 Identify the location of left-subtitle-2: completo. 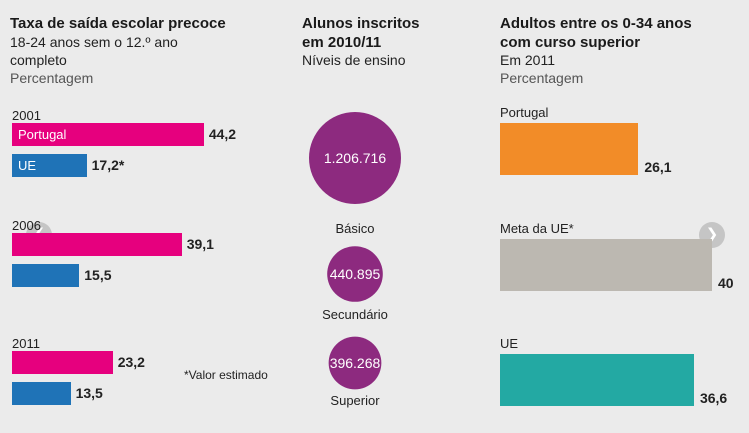
(38, 60).